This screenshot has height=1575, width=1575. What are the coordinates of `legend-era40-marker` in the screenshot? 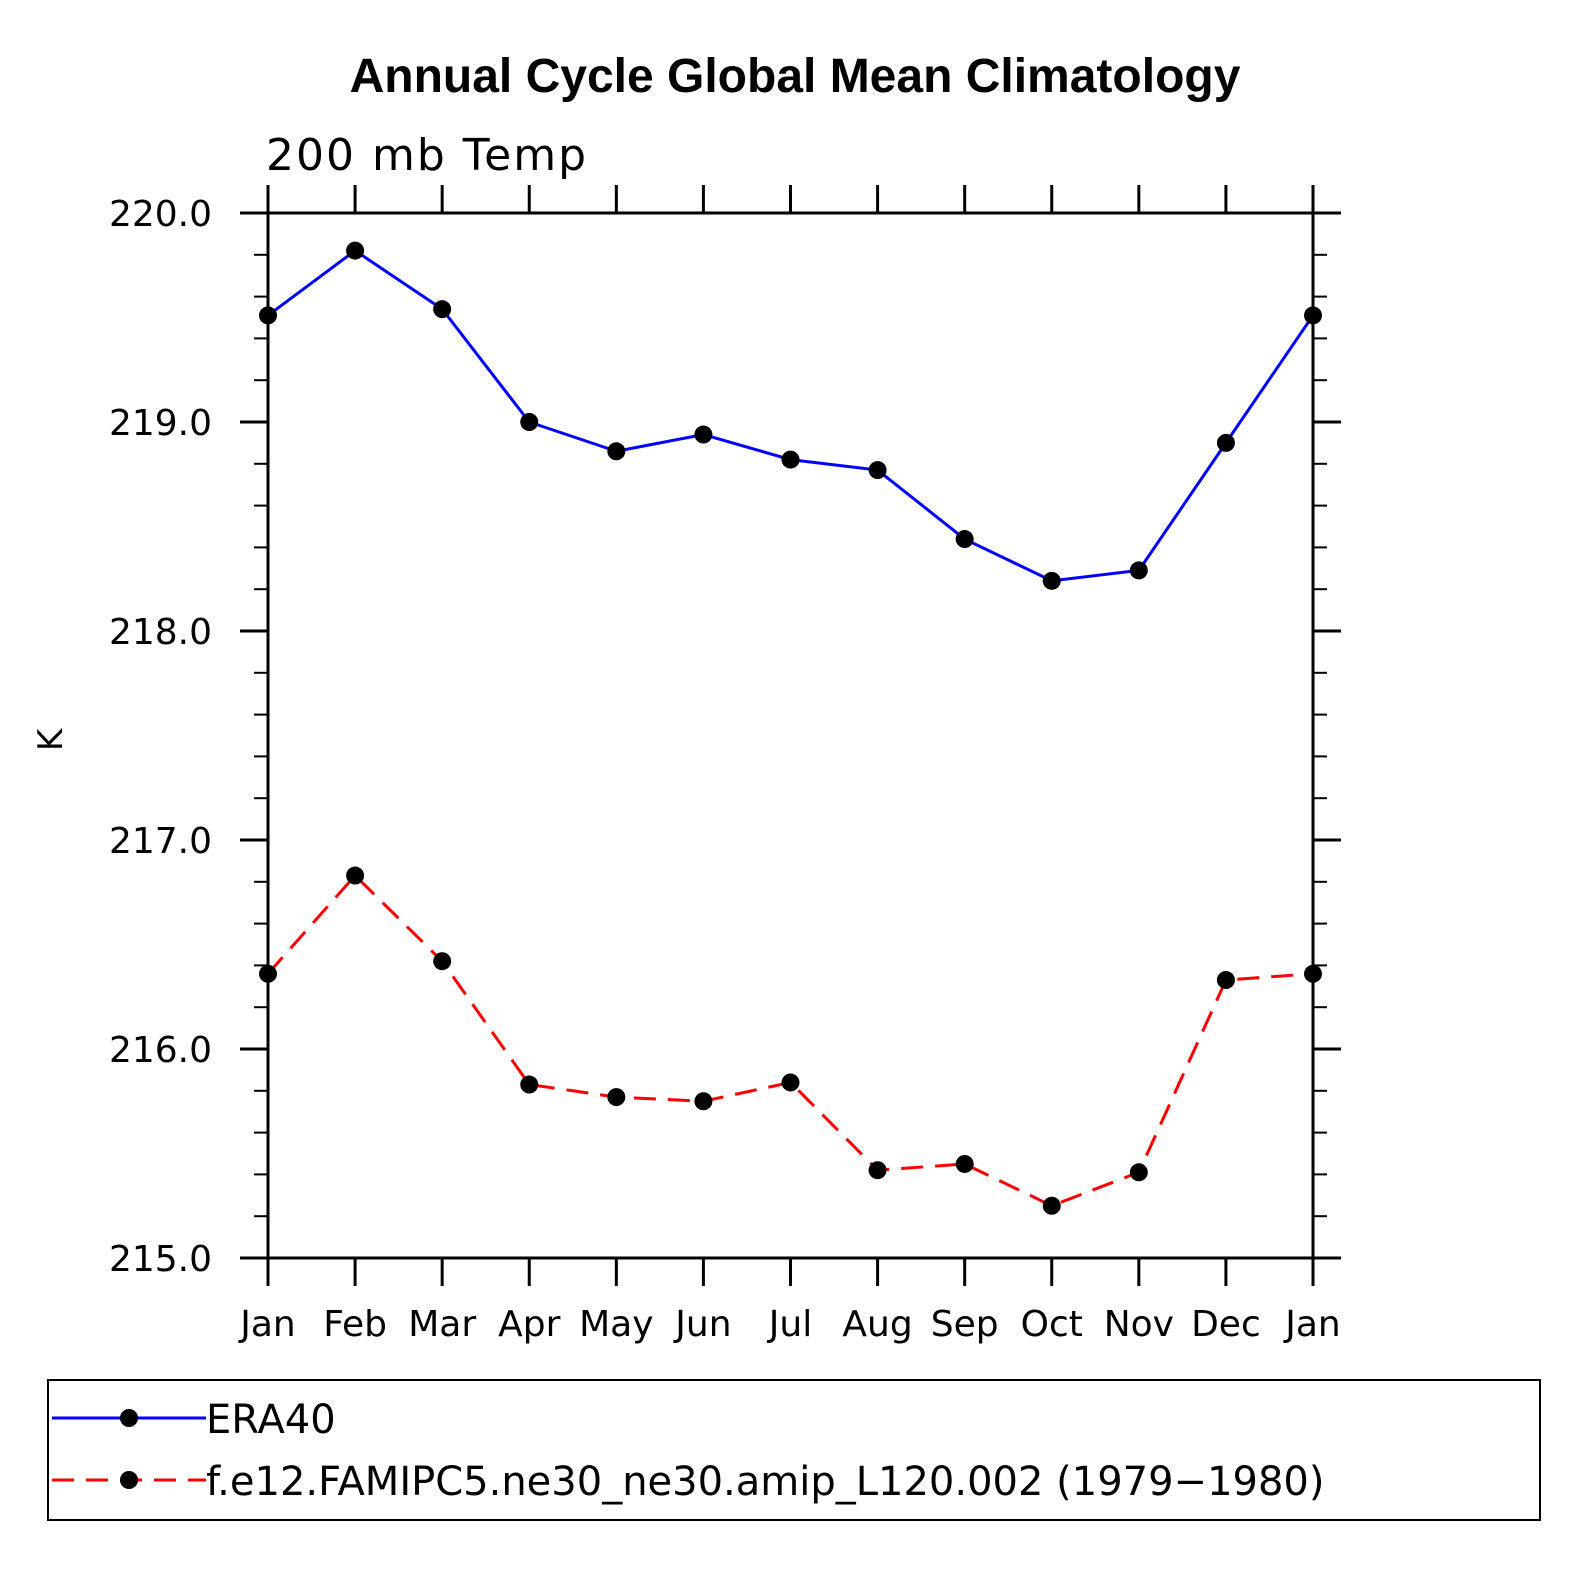 It's located at (129, 1418).